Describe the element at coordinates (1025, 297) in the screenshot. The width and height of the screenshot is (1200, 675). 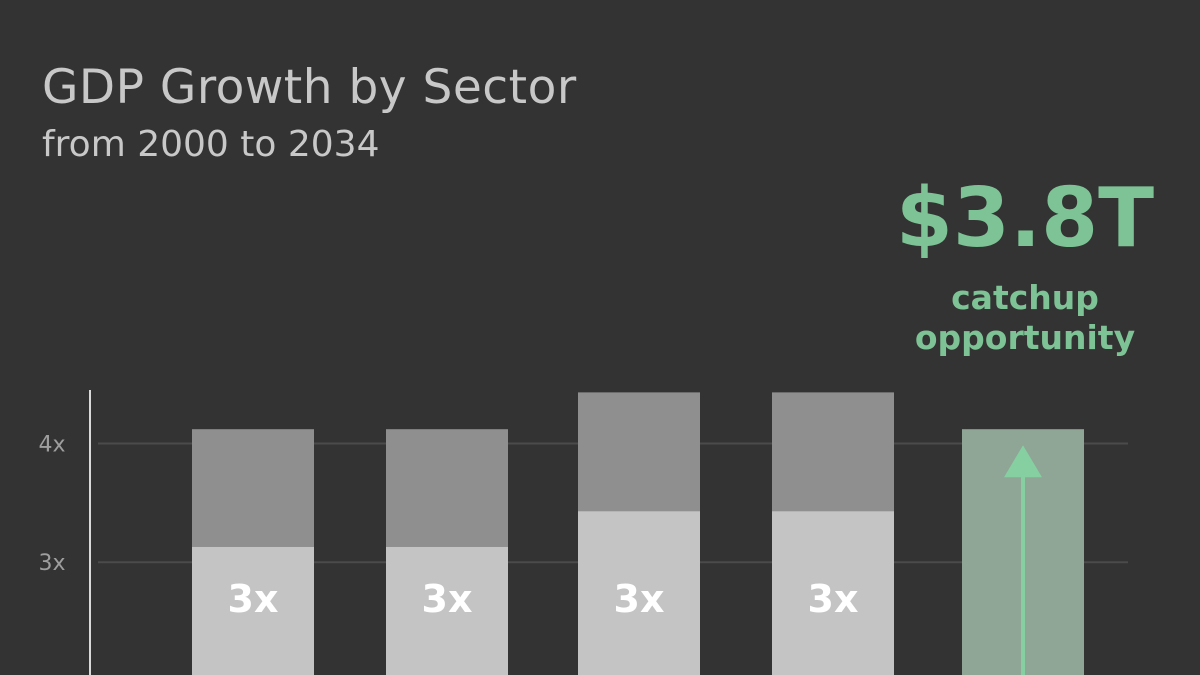
I see `catchup-caption-line-1: catchup` at that location.